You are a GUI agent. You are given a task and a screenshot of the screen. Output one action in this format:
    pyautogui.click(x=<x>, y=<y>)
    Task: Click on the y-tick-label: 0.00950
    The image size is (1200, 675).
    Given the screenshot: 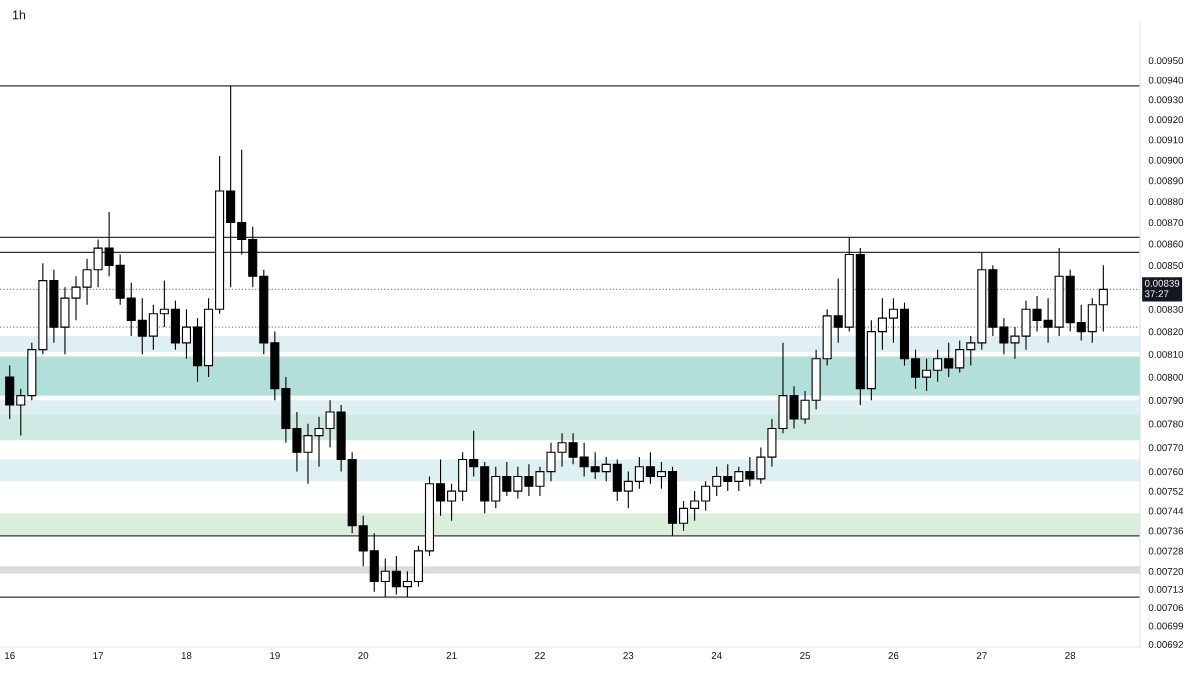 What is the action you would take?
    pyautogui.click(x=1166, y=61)
    